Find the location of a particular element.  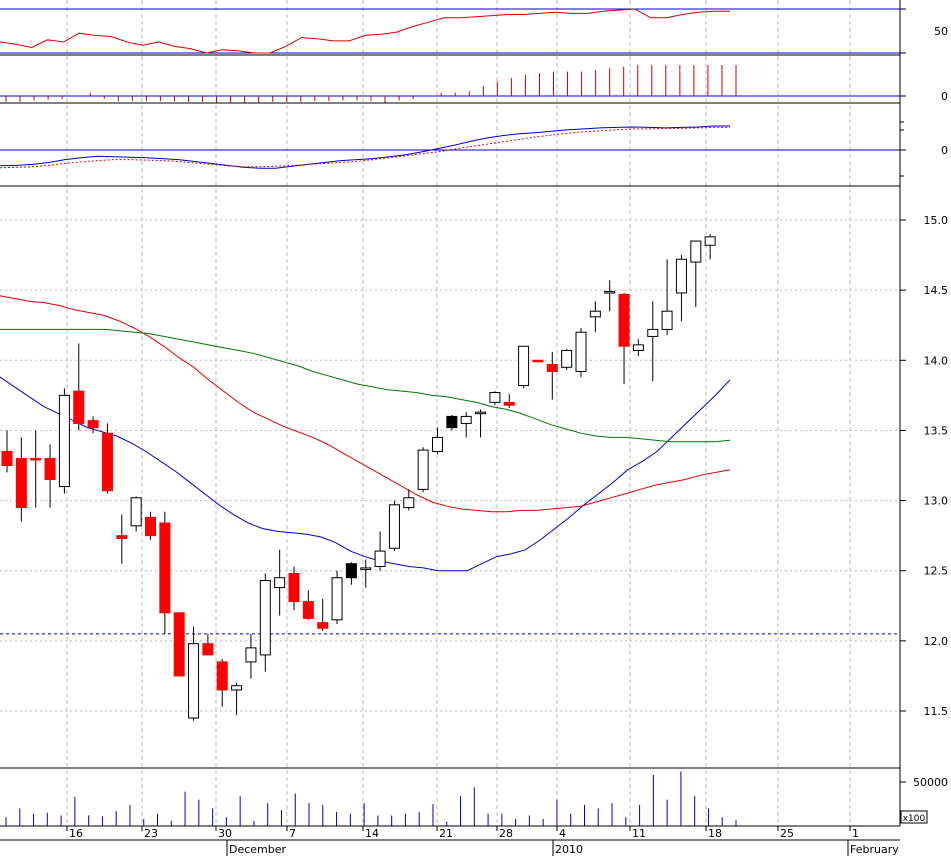

signal-line is located at coordinates (365, 147).